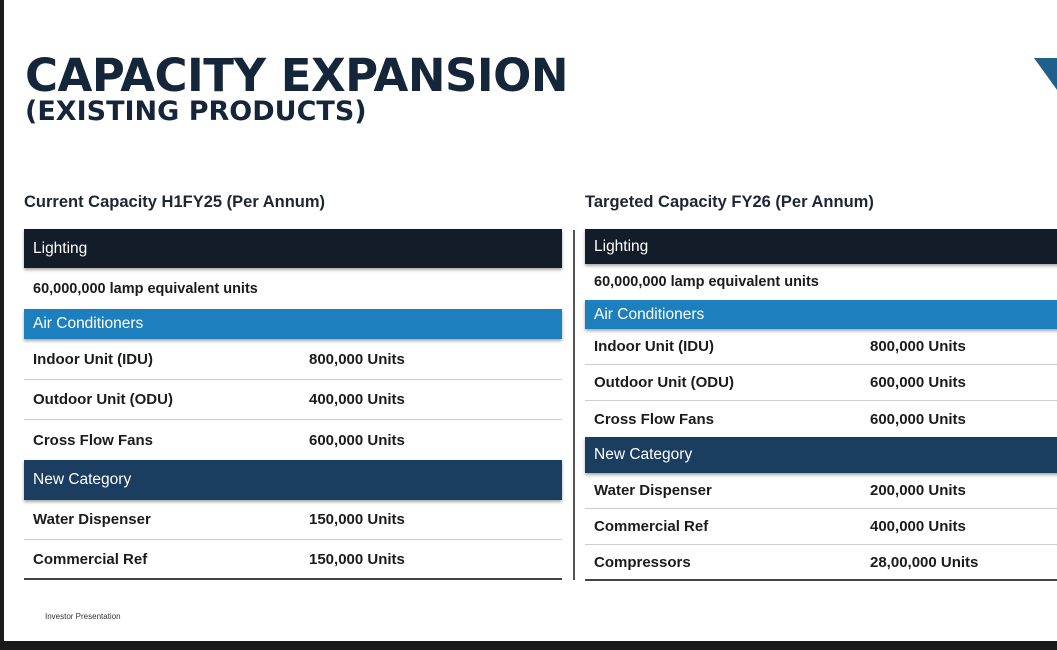  What do you see at coordinates (293, 520) in the screenshot?
I see `table-row: Water Dispenser 150,000 Units` at bounding box center [293, 520].